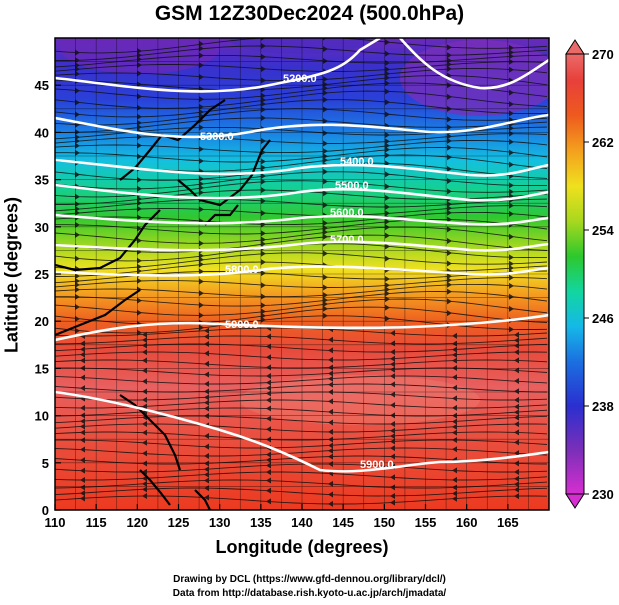 This screenshot has height=605, width=619. Describe the element at coordinates (42, 274) in the screenshot. I see `y-tick-label: 25` at that location.